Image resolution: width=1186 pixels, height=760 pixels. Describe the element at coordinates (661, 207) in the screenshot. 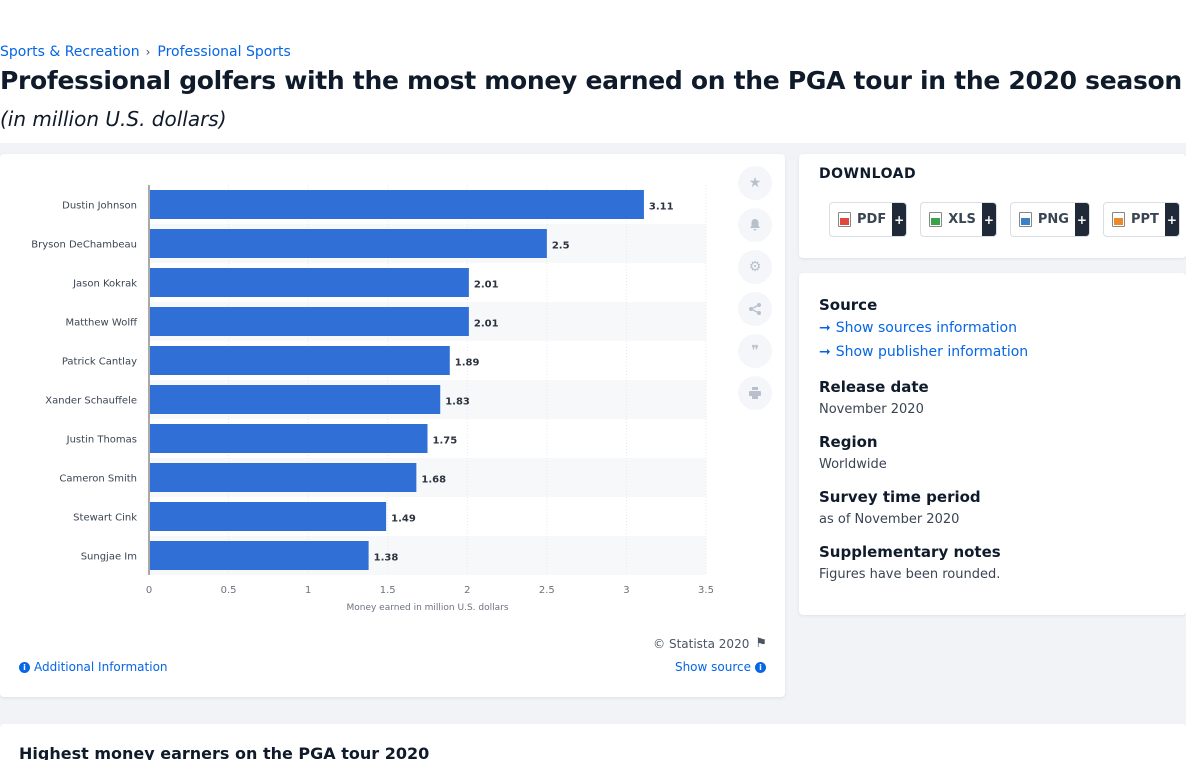

I see `data-label: 3.11` at that location.